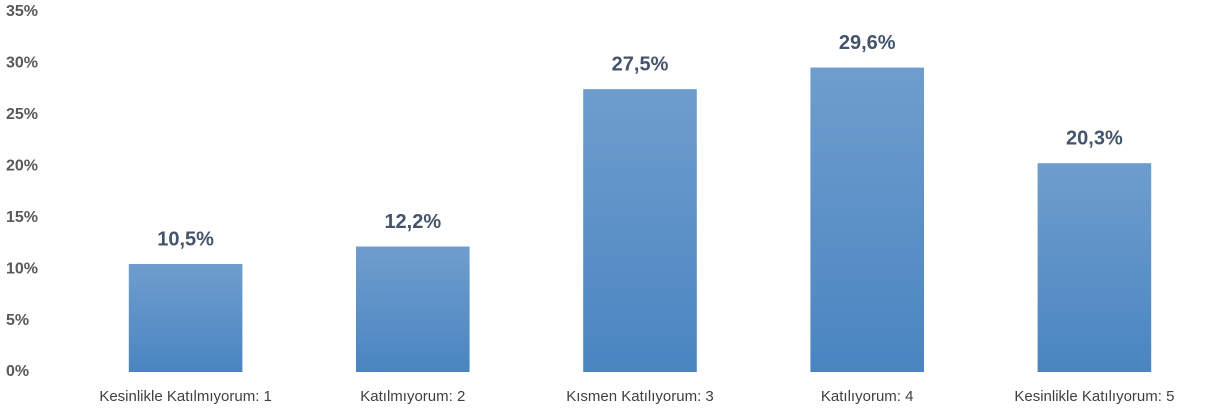 The height and width of the screenshot is (416, 1205). Describe the element at coordinates (412, 222) in the screenshot. I see `value-label: 12,2%` at that location.